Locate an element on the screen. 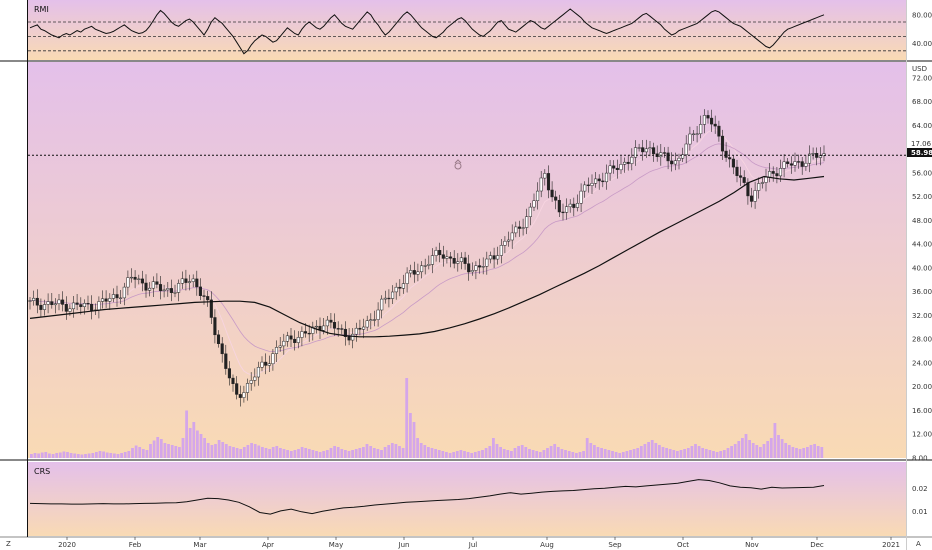 This screenshot has height=550, width=932. crs-tick-label: 0.02 is located at coordinates (920, 489).